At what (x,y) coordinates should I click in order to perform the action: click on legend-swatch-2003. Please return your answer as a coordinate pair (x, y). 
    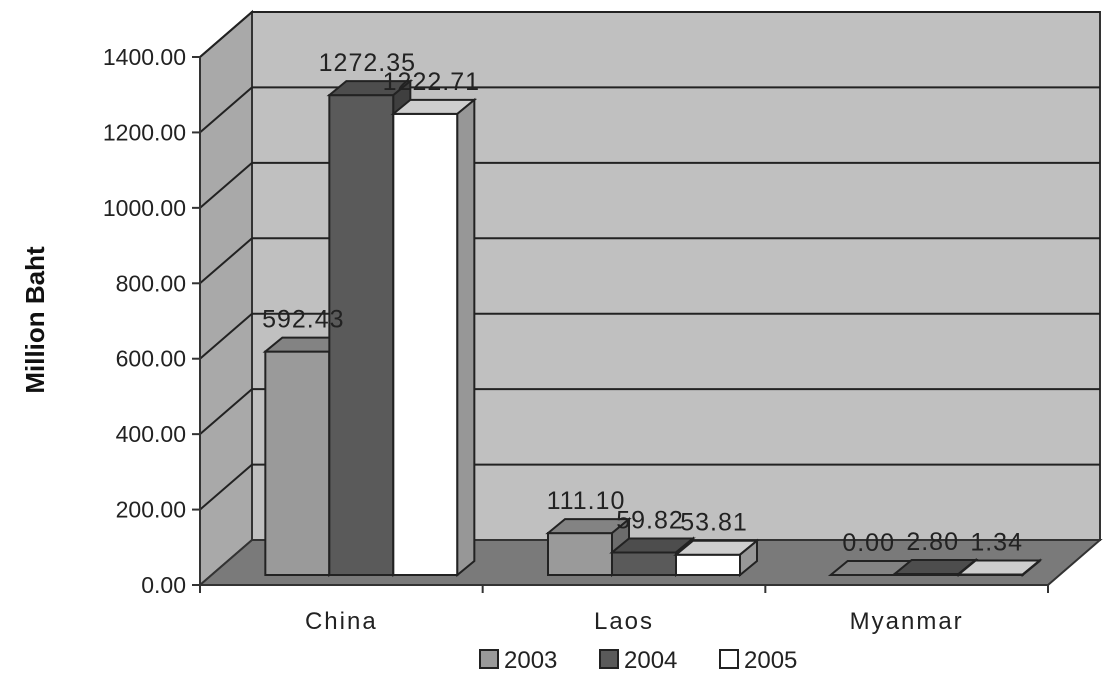
    Looking at the image, I should click on (489, 659).